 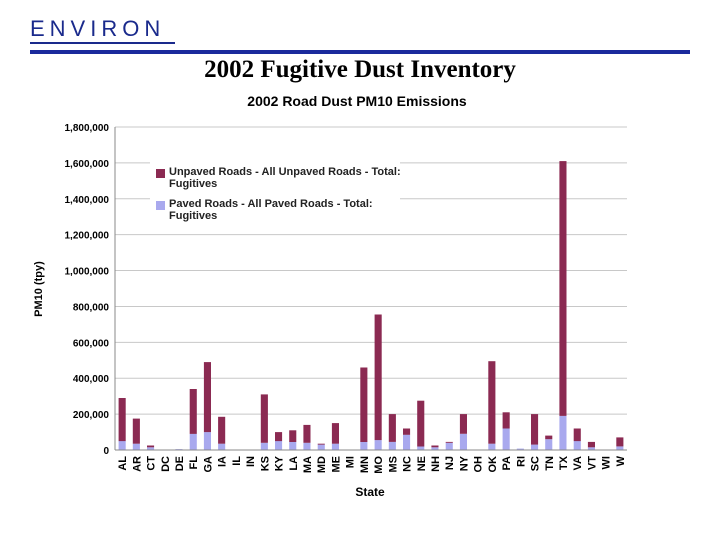 What do you see at coordinates (160, 173) in the screenshot?
I see `legend-swatch-unpaved` at bounding box center [160, 173].